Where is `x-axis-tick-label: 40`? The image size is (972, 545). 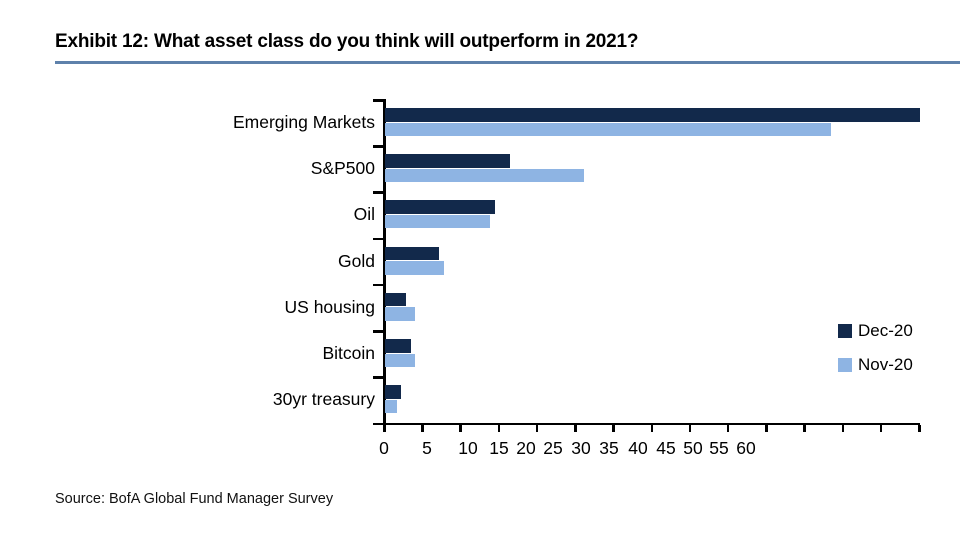
x-axis-tick-label: 40 is located at coordinates (638, 448).